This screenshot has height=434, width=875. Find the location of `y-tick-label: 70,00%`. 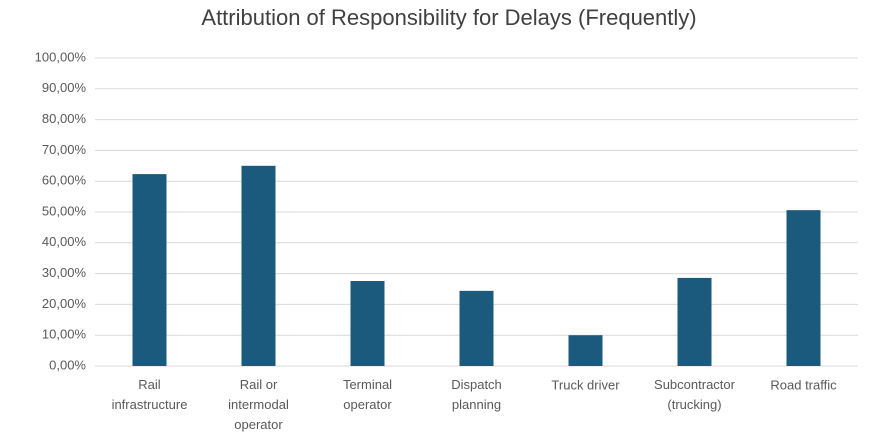

y-tick-label: 70,00% is located at coordinates (64, 149).